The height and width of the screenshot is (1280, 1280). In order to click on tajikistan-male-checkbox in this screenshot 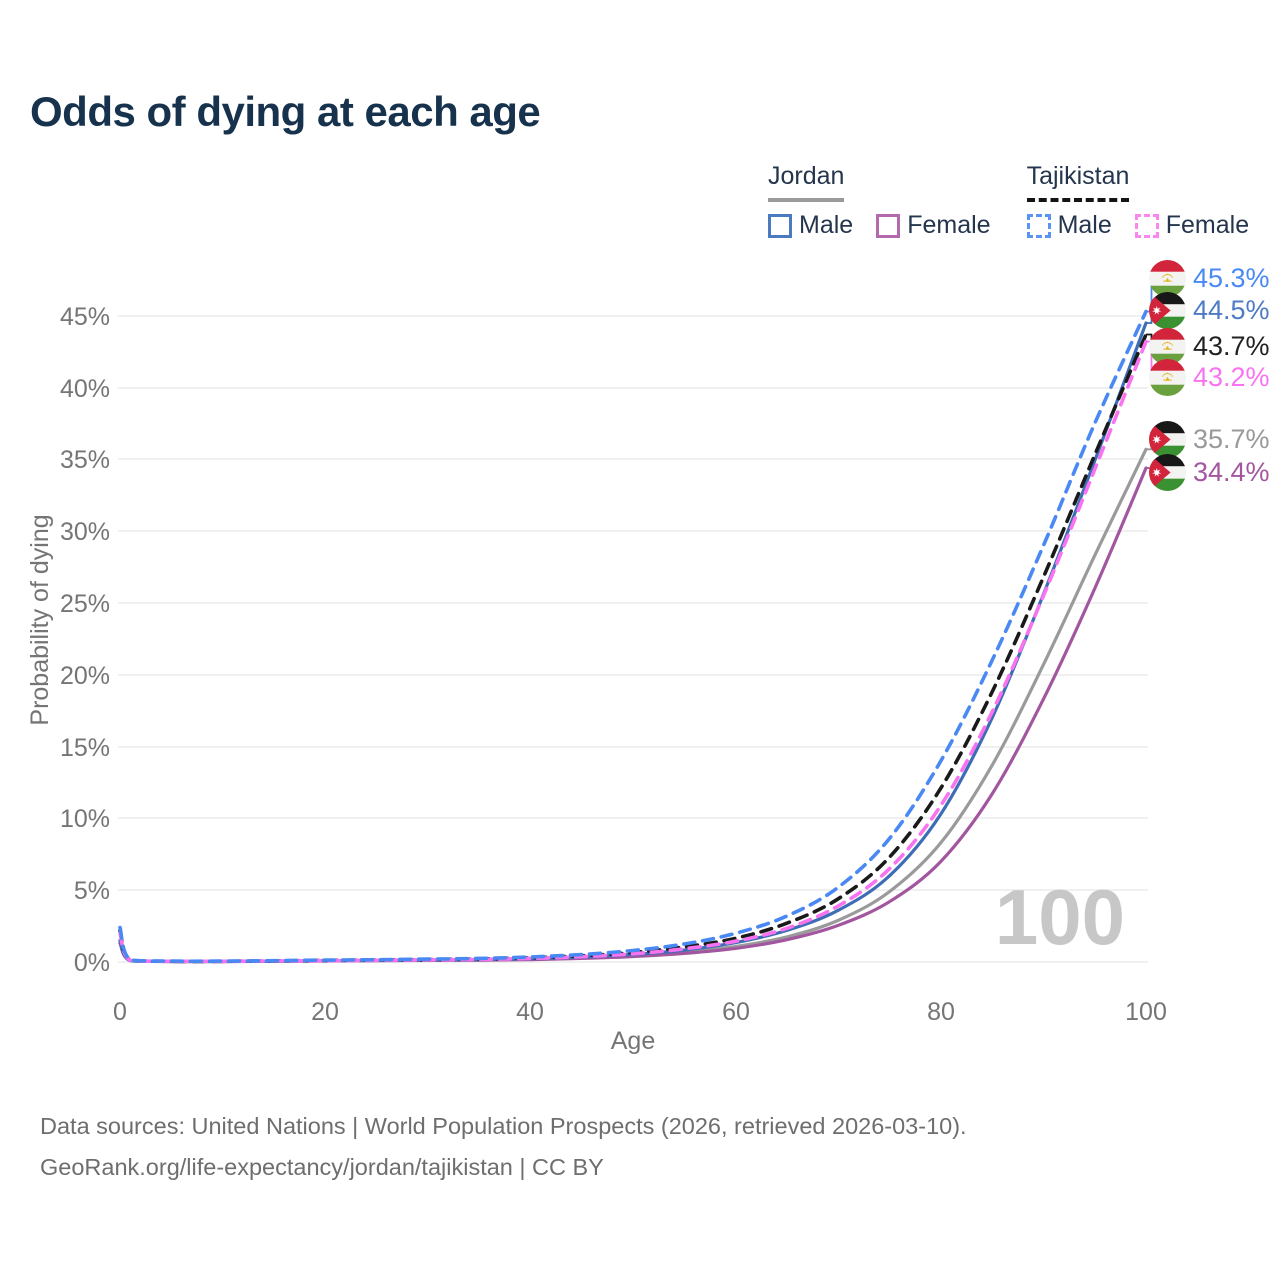, I will do `click(1038, 225)`.